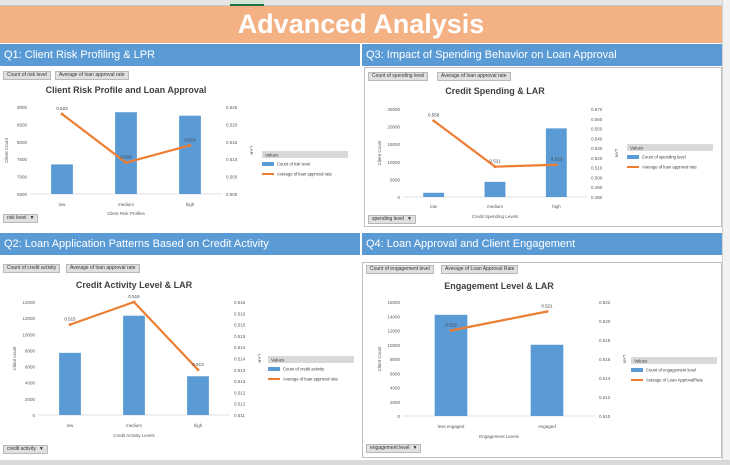 This screenshot has height=465, width=730. What do you see at coordinates (240, 347) in the screenshot?
I see `y2-tick-label: 0.514` at bounding box center [240, 347].